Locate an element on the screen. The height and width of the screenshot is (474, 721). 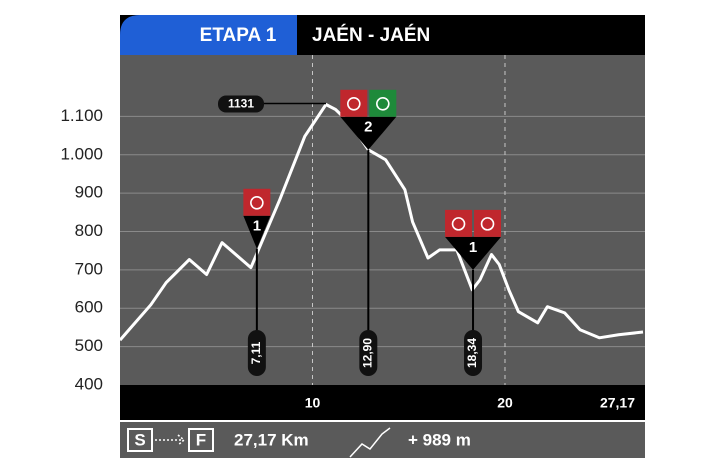
y-tick-label: 500 is located at coordinates (89, 345).